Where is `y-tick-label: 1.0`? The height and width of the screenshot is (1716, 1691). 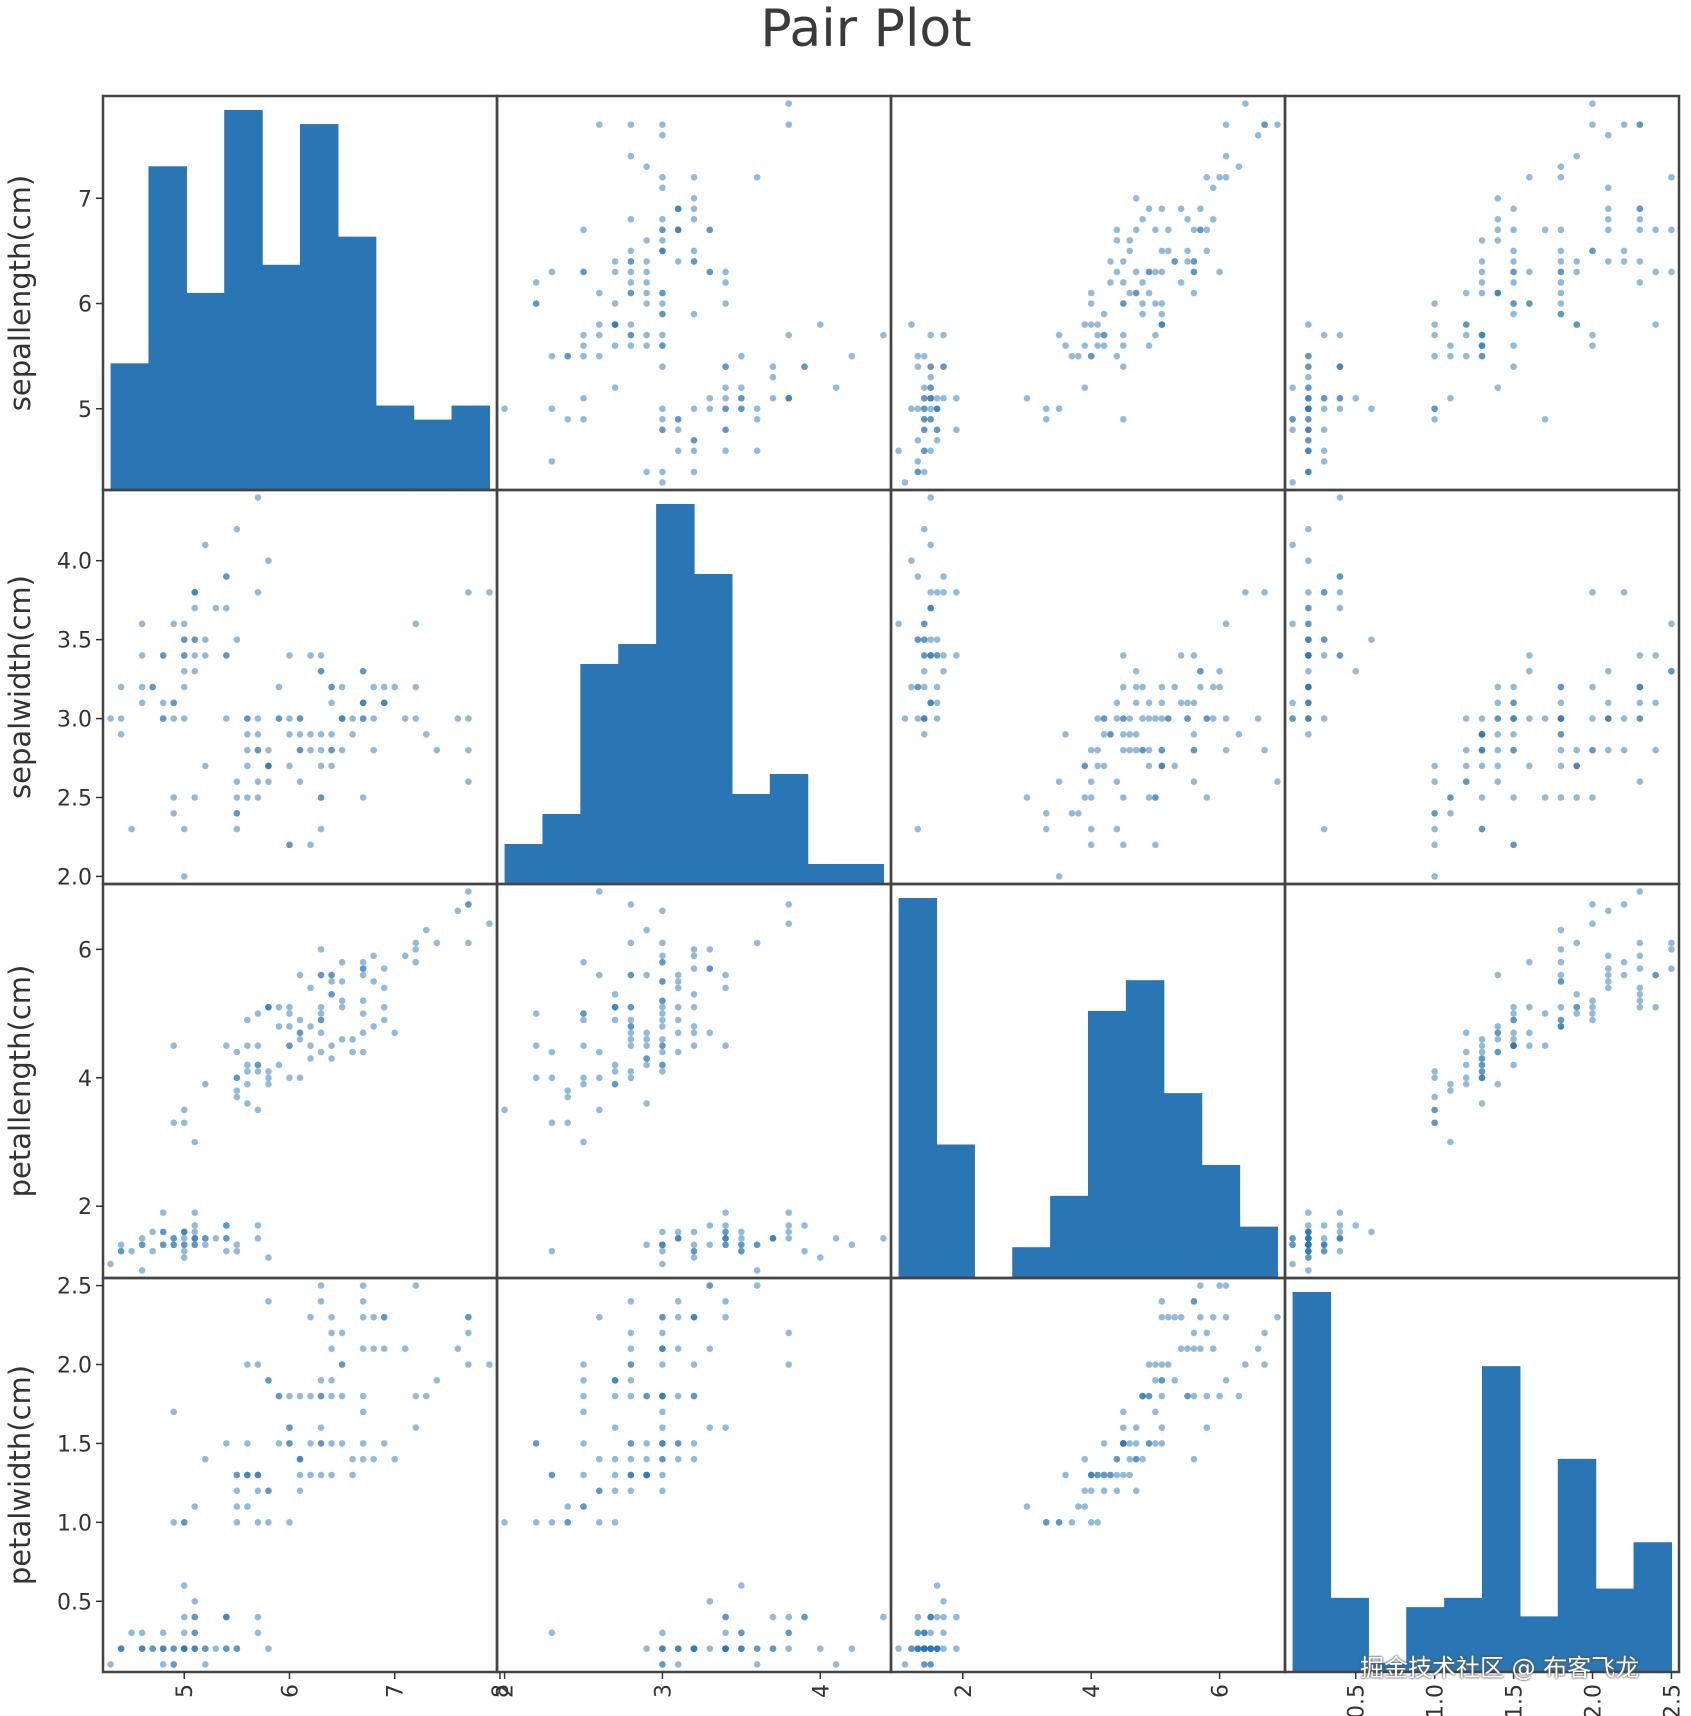 y-tick-label: 1.0 is located at coordinates (74, 1523).